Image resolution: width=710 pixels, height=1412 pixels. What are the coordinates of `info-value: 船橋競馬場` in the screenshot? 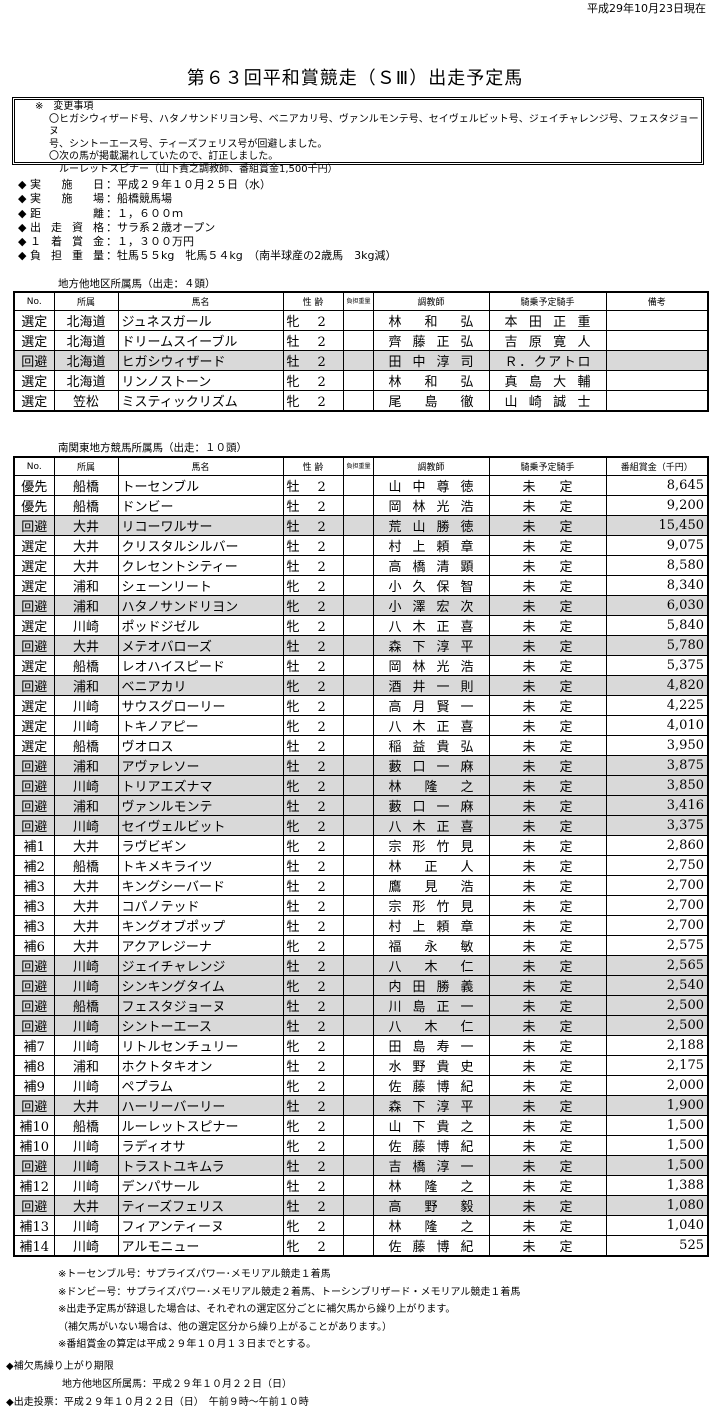 It's located at (144, 199).